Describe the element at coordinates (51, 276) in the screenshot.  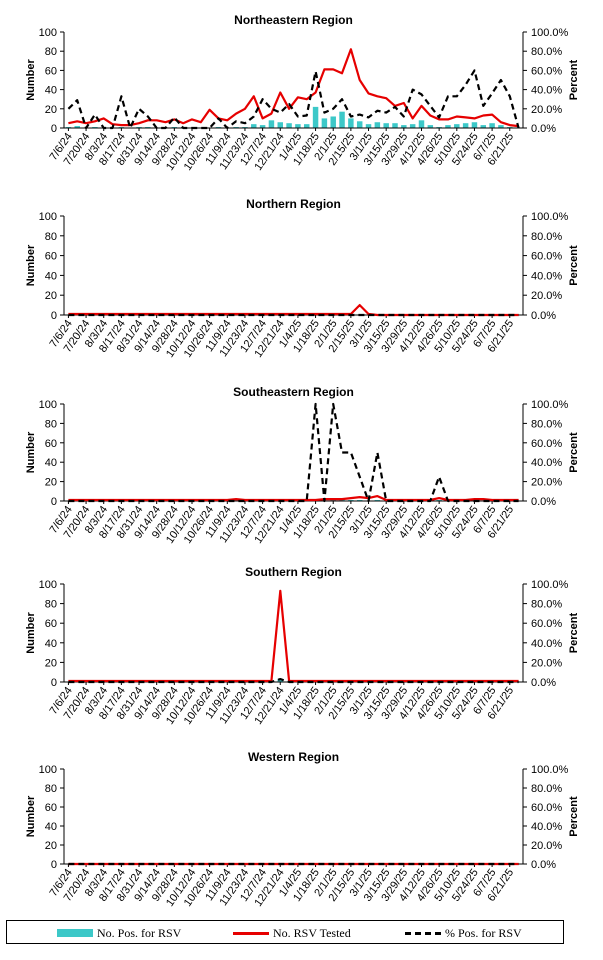
I see `northern-region-ytick-label: 40` at that location.